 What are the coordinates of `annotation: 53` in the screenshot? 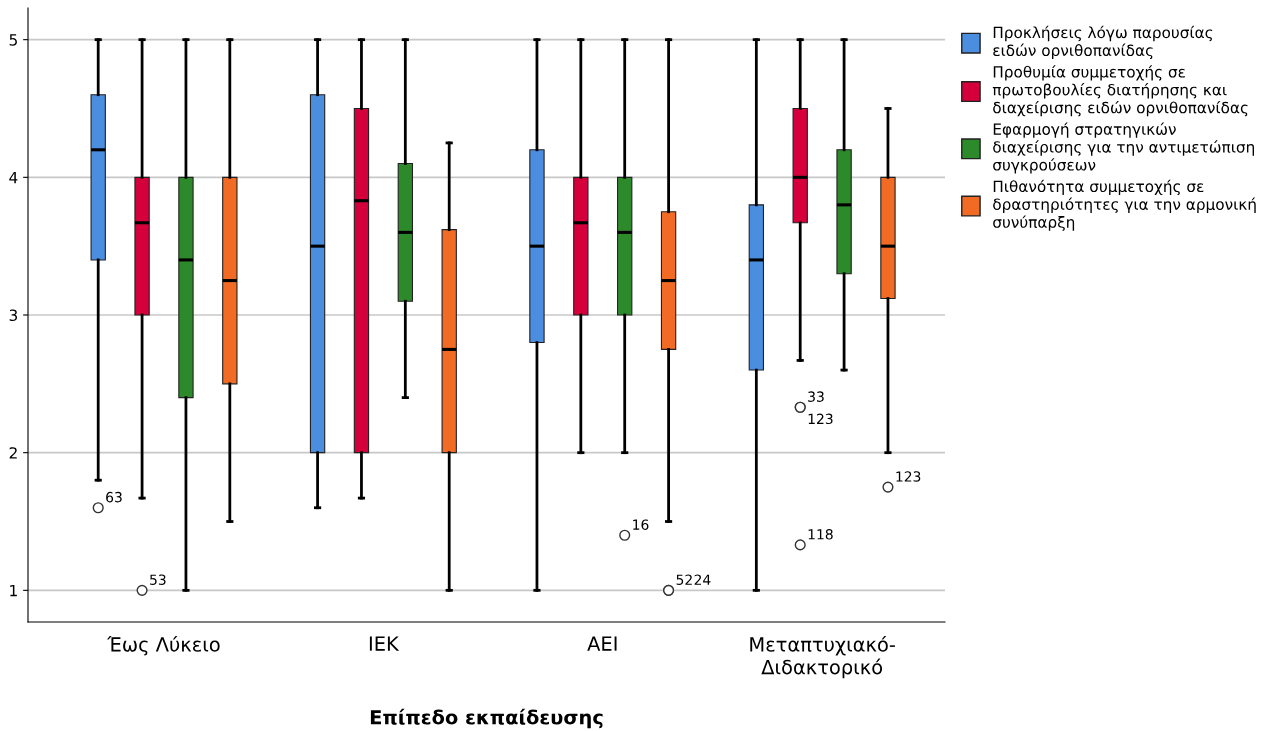 It's located at (158, 579).